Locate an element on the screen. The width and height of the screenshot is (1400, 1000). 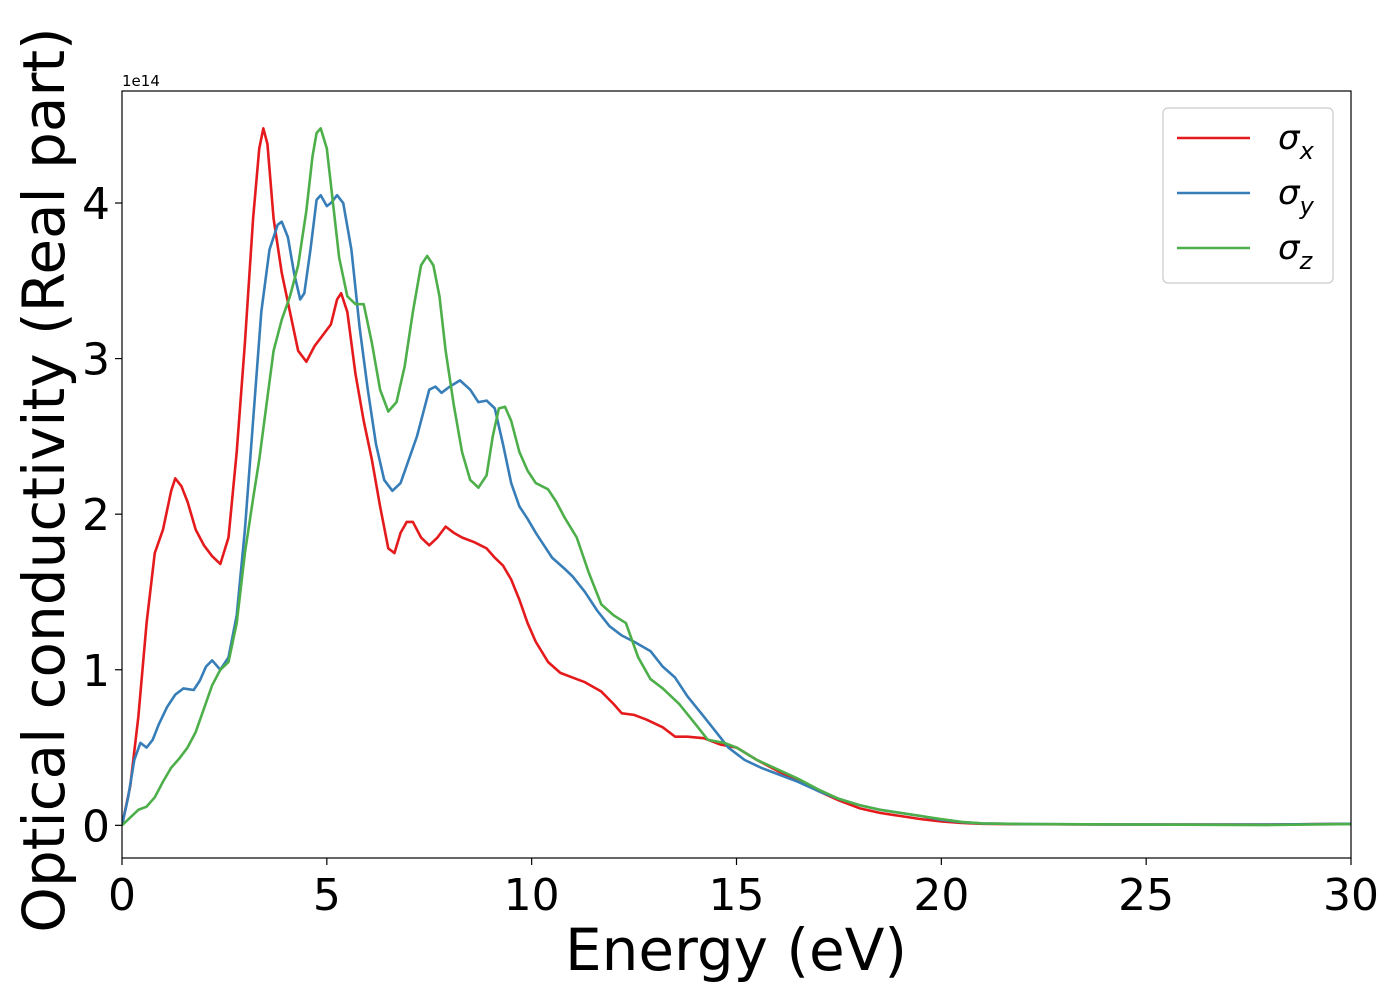
x-tick-label: 10 is located at coordinates (532, 895).